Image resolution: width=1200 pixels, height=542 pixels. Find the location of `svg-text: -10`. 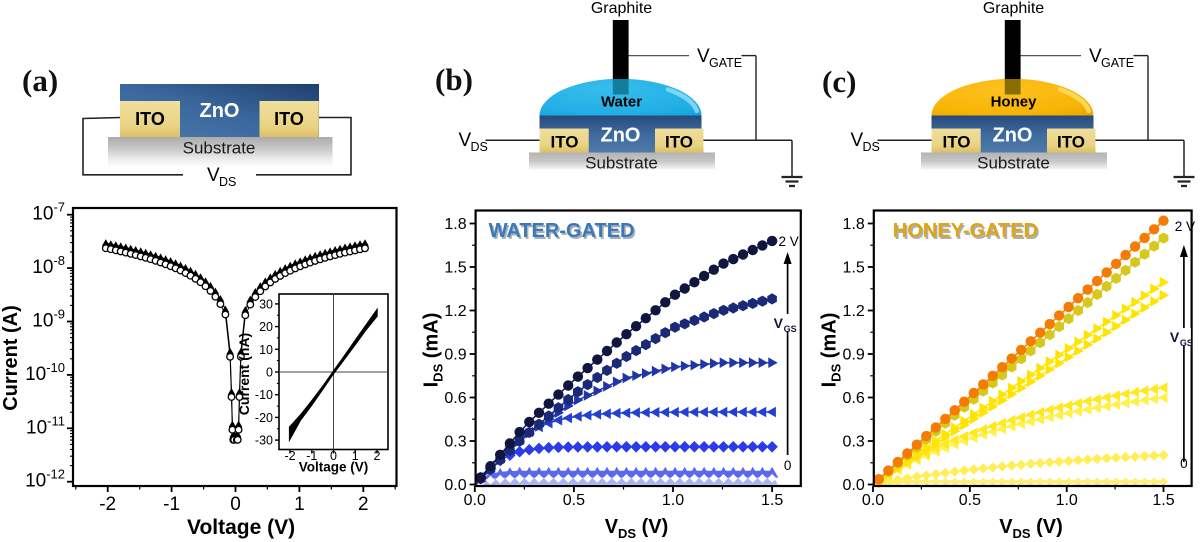

svg-text: -10 is located at coordinates (264, 395).